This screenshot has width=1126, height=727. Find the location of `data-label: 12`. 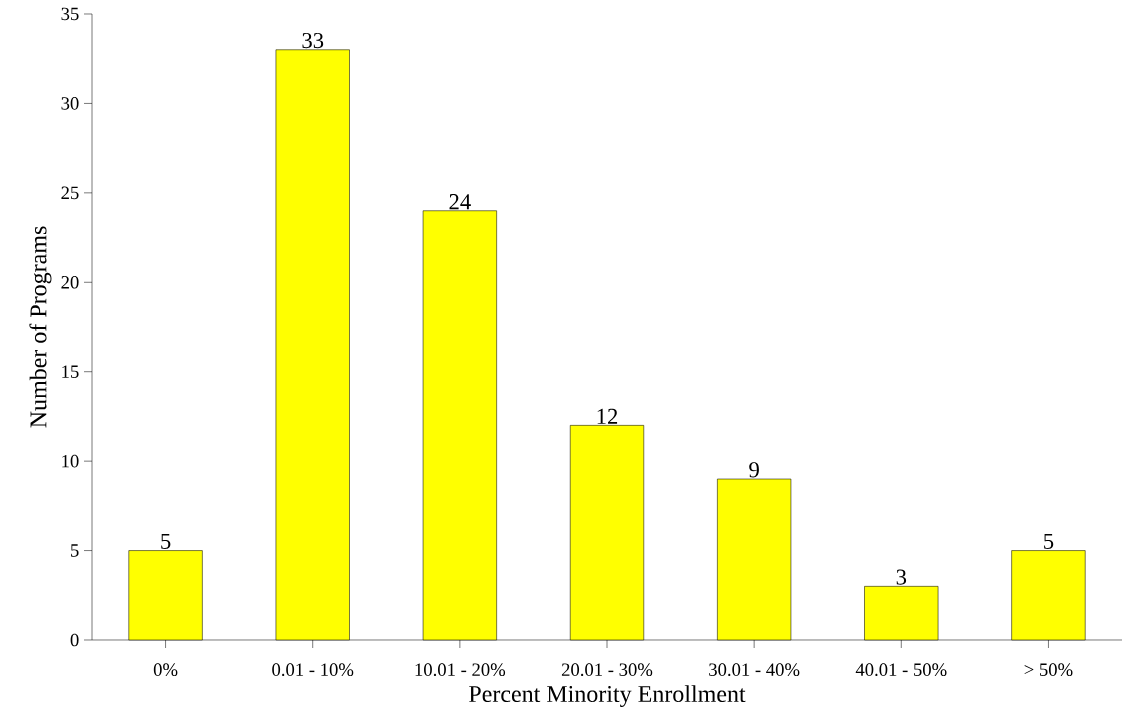

data-label: 12 is located at coordinates (607, 416).